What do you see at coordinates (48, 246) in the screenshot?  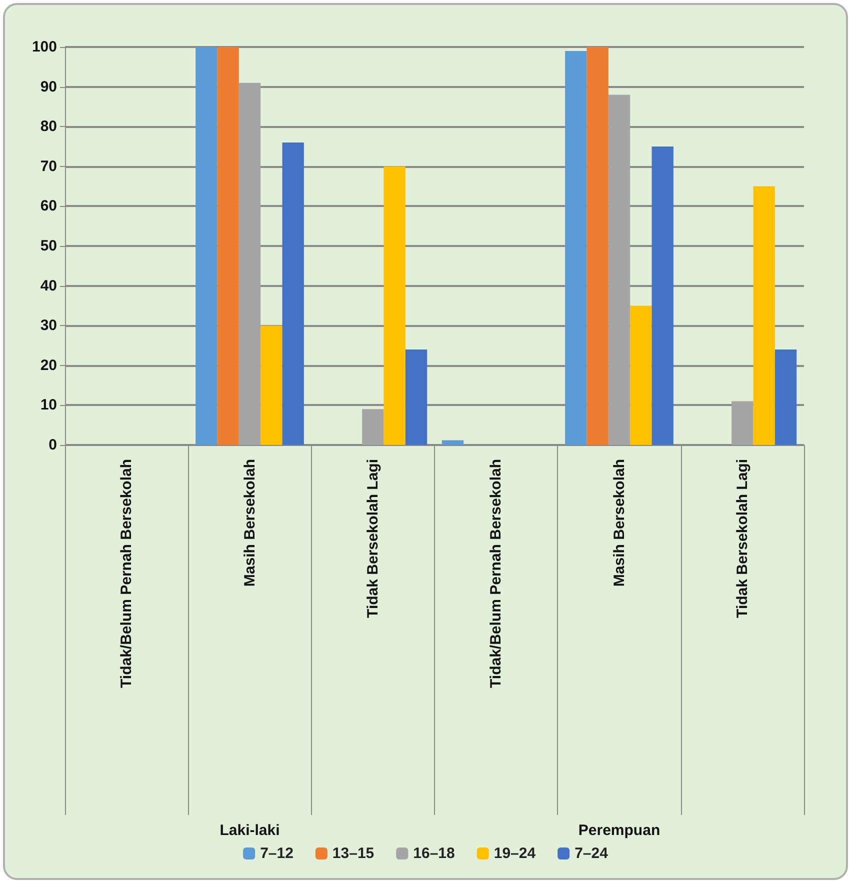 I see `y-tick-label: 50` at bounding box center [48, 246].